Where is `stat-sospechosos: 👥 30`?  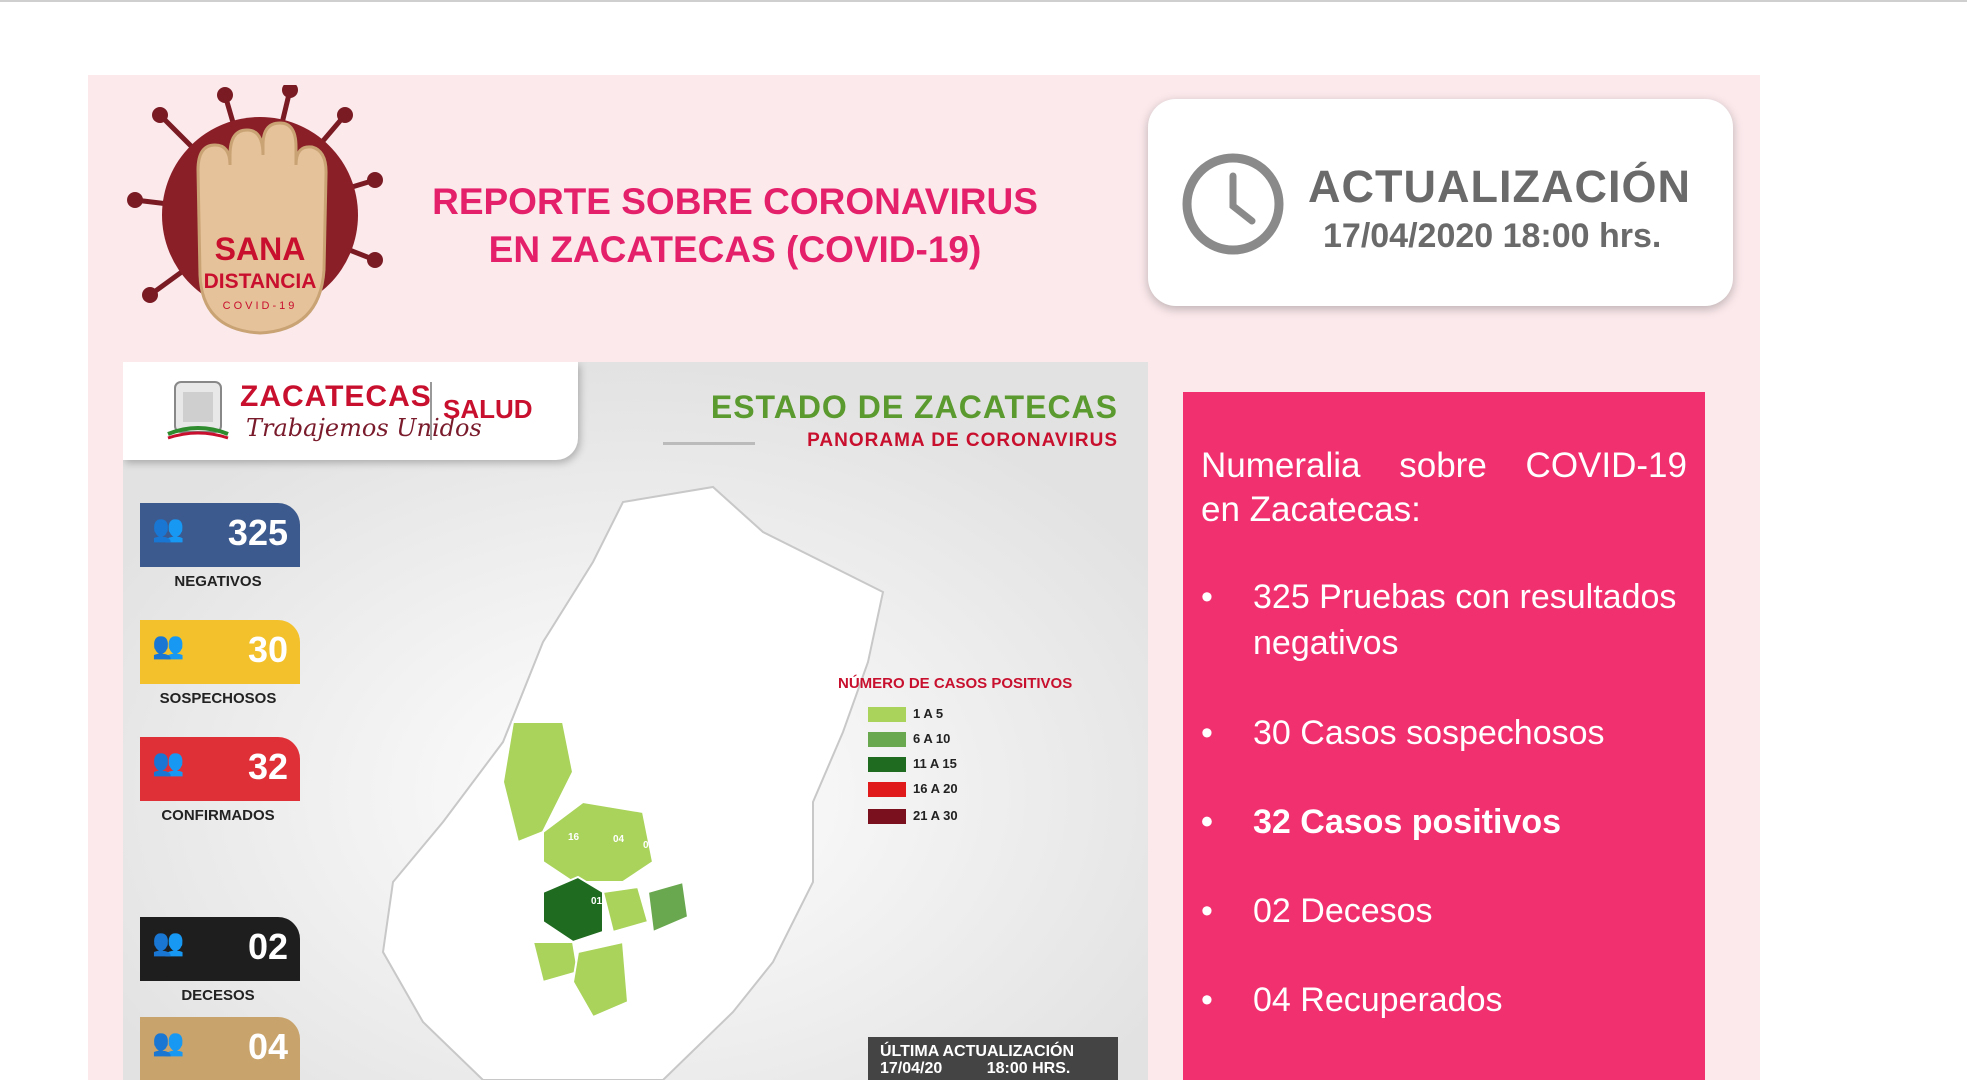
stat-sospechosos: 👥 30 is located at coordinates (220, 652).